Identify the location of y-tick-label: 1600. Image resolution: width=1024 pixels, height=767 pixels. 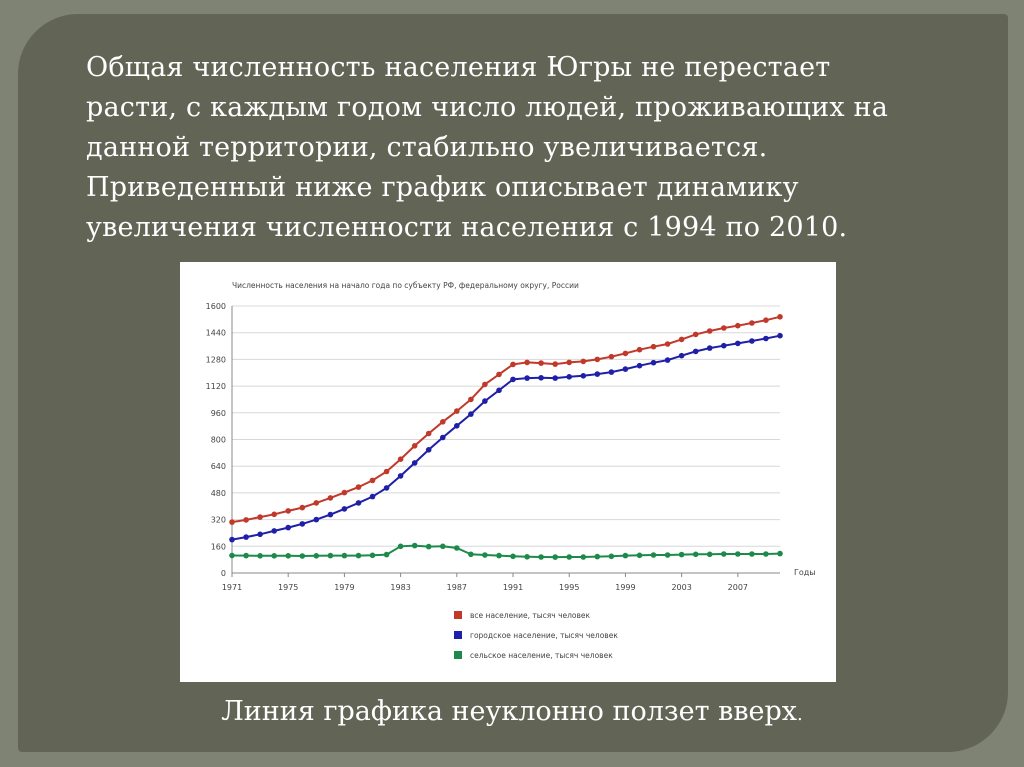
(216, 306).